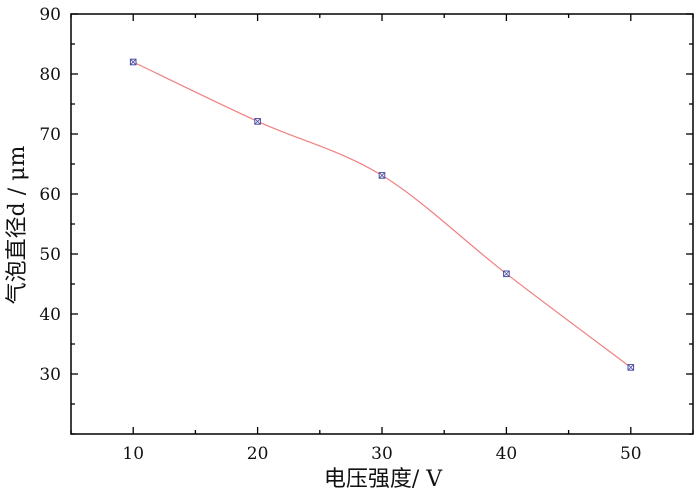 The height and width of the screenshot is (494, 700). What do you see at coordinates (50, 15) in the screenshot?
I see `y-tick-label: 90` at bounding box center [50, 15].